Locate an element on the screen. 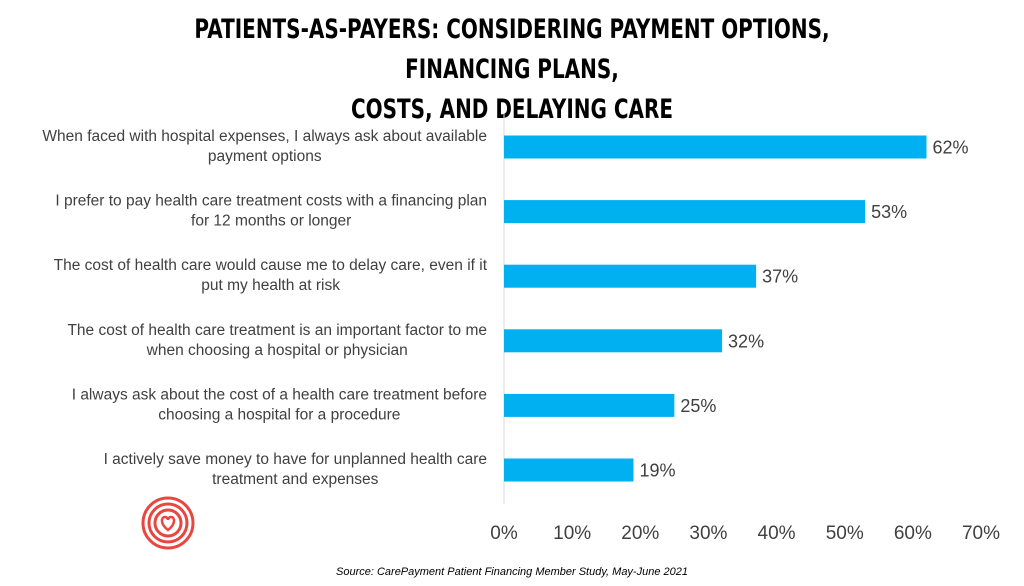 The image size is (1024, 586). chart-title-line-2: COSTS, AND DELAYING CARE is located at coordinates (512, 109).